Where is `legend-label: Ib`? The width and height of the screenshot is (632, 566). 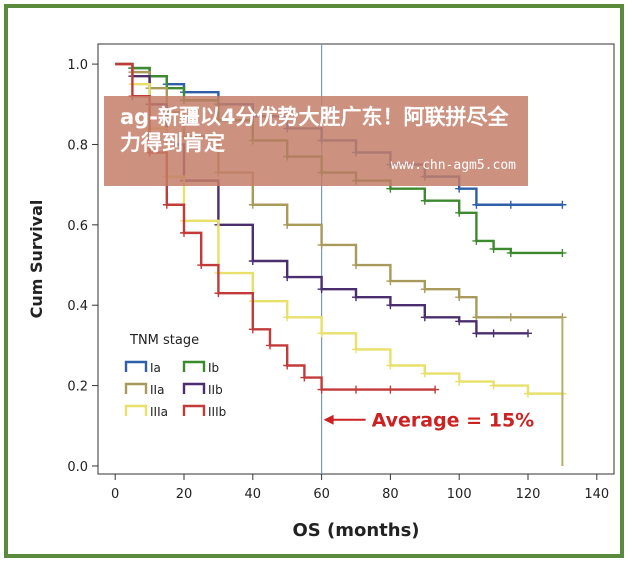
legend-label: Ib is located at coordinates (213, 368).